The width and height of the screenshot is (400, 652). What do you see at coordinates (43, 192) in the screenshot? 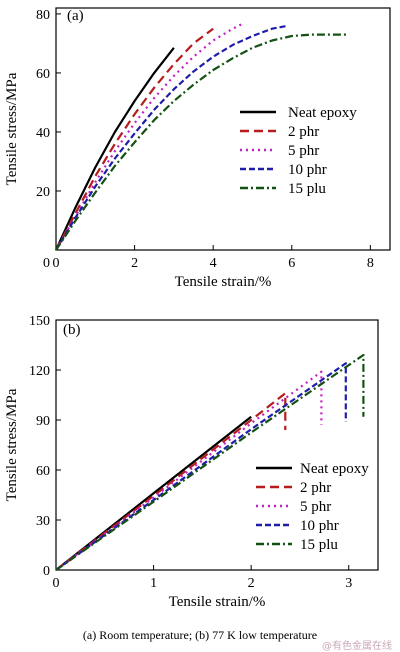
I see `y-tick-label: 20` at bounding box center [43, 192].